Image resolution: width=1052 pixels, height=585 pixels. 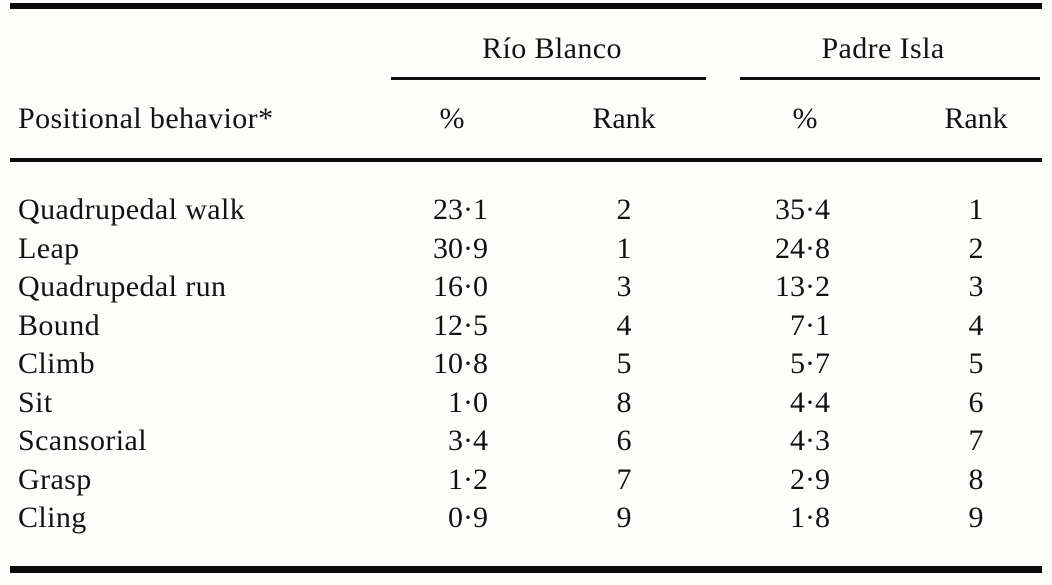 I want to click on table-row: Scansorial 3·4 6 4·3 7, so click(x=526, y=441).